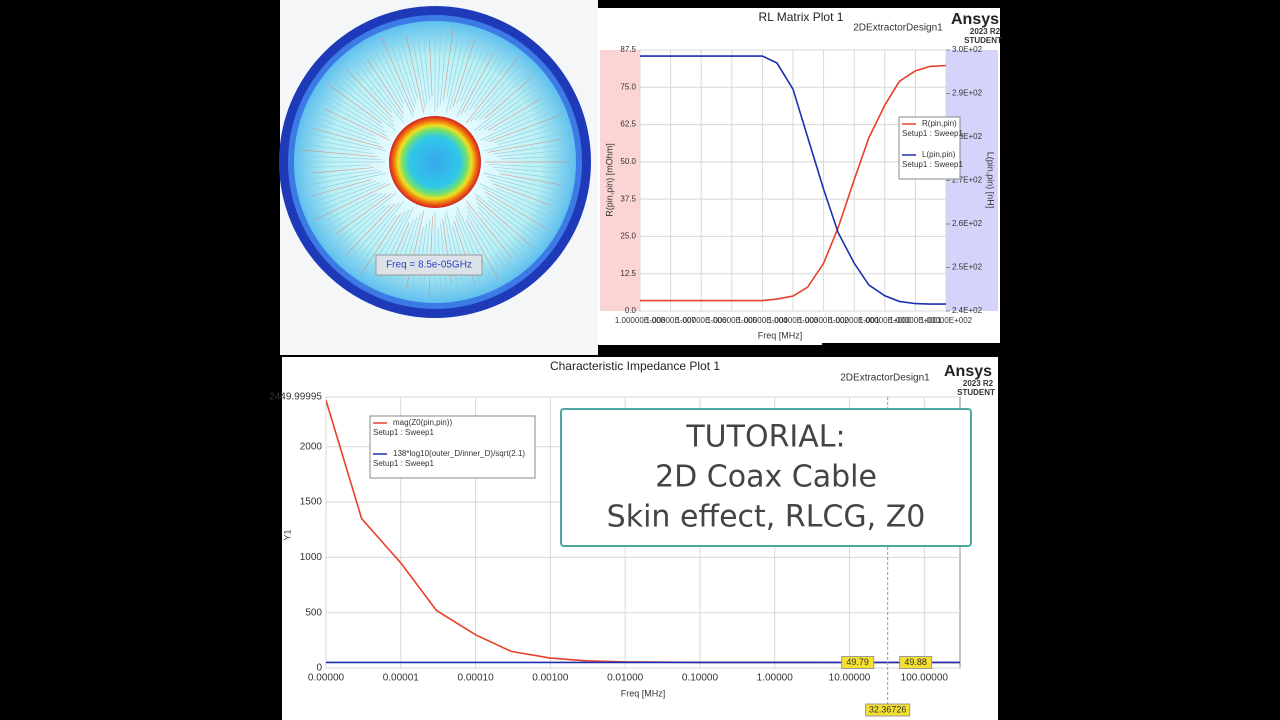 This screenshot has width=1280, height=720. Describe the element at coordinates (850, 678) in the screenshot. I see `x-tick-label: 10.00000` at that location.